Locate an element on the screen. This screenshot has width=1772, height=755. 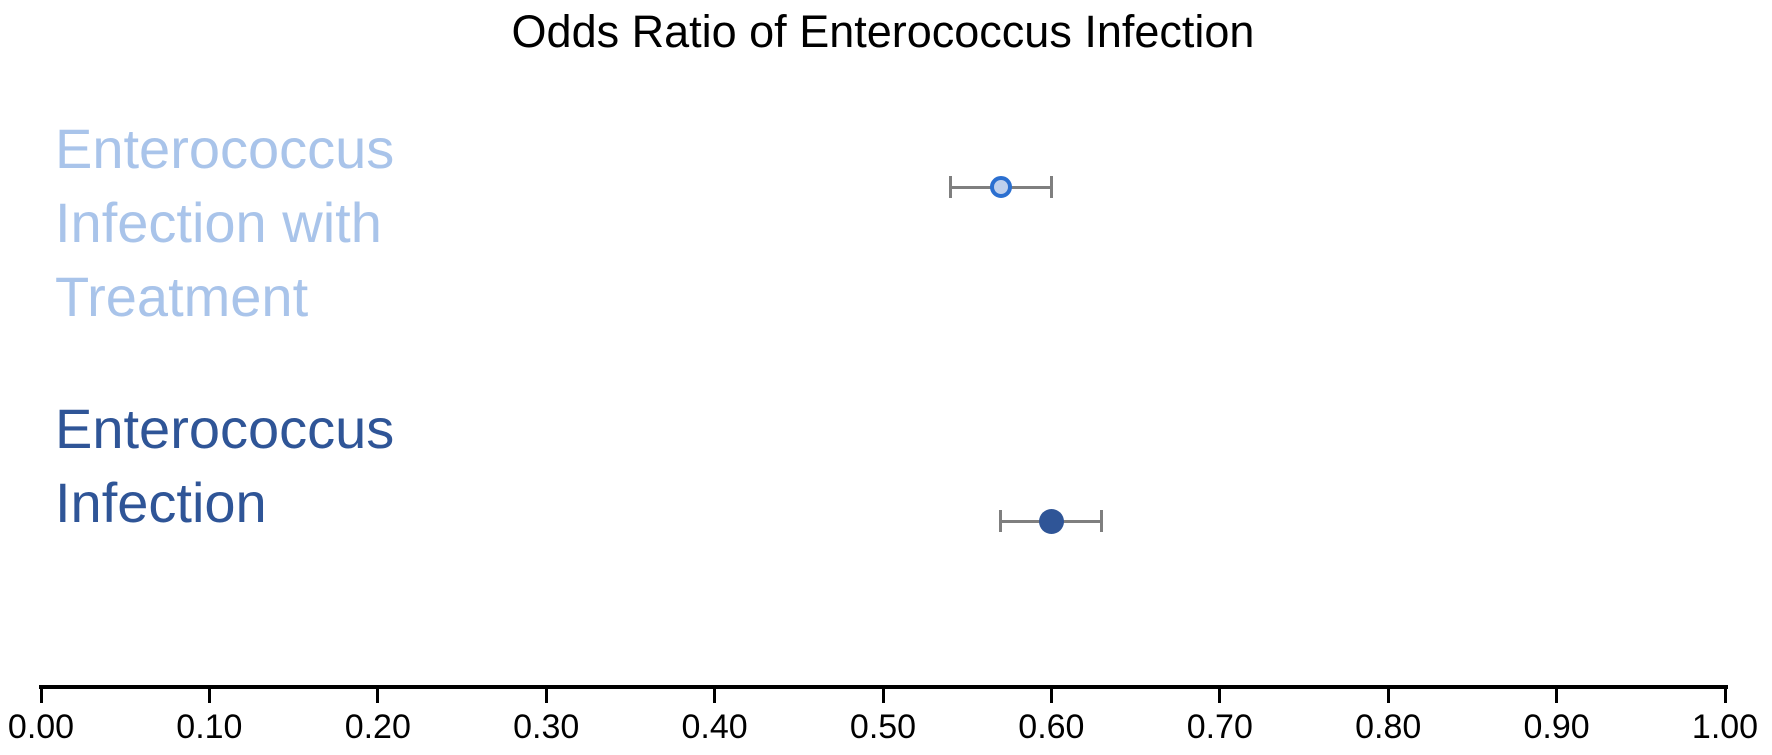
x-axis-tick-label: 0.50 is located at coordinates (883, 727).